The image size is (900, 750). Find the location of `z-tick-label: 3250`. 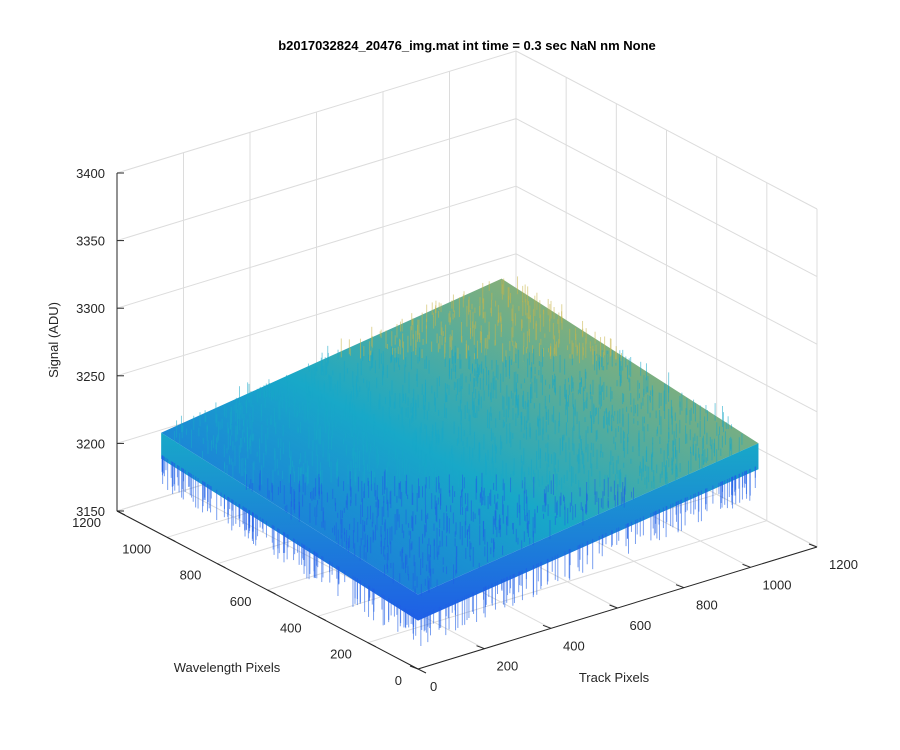

z-tick-label: 3250 is located at coordinates (90, 376).